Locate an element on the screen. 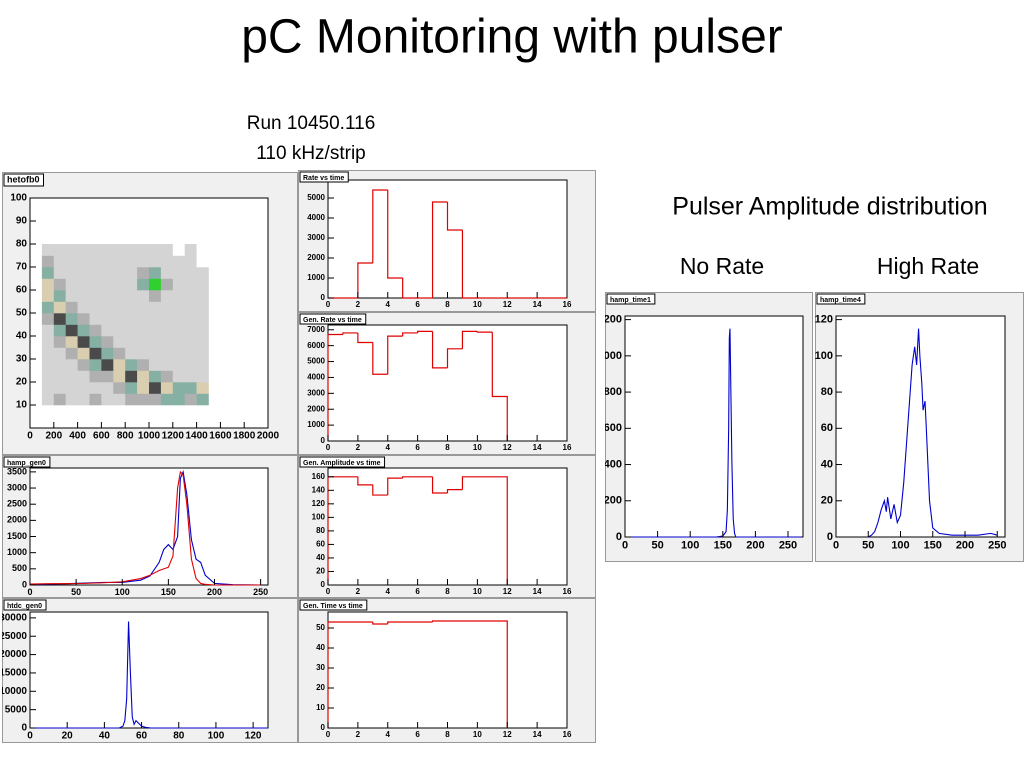 The image size is (1024, 768). x-tick-label: 14 is located at coordinates (537, 734).